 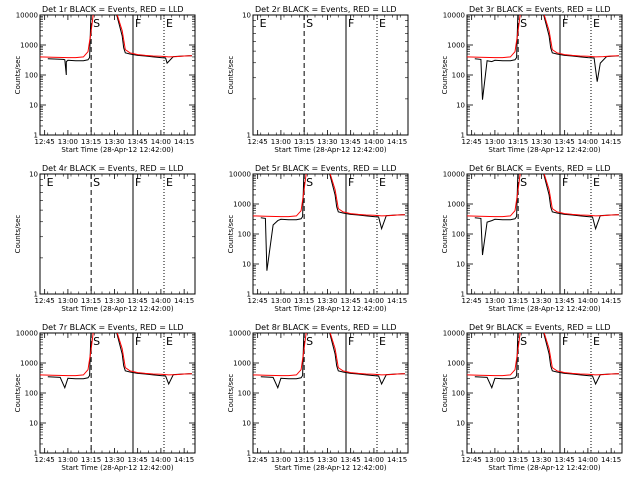 What do you see at coordinates (326, 9) in the screenshot?
I see `panel-title: Det 2r BLACK = Events, RED = LLD` at bounding box center [326, 9].